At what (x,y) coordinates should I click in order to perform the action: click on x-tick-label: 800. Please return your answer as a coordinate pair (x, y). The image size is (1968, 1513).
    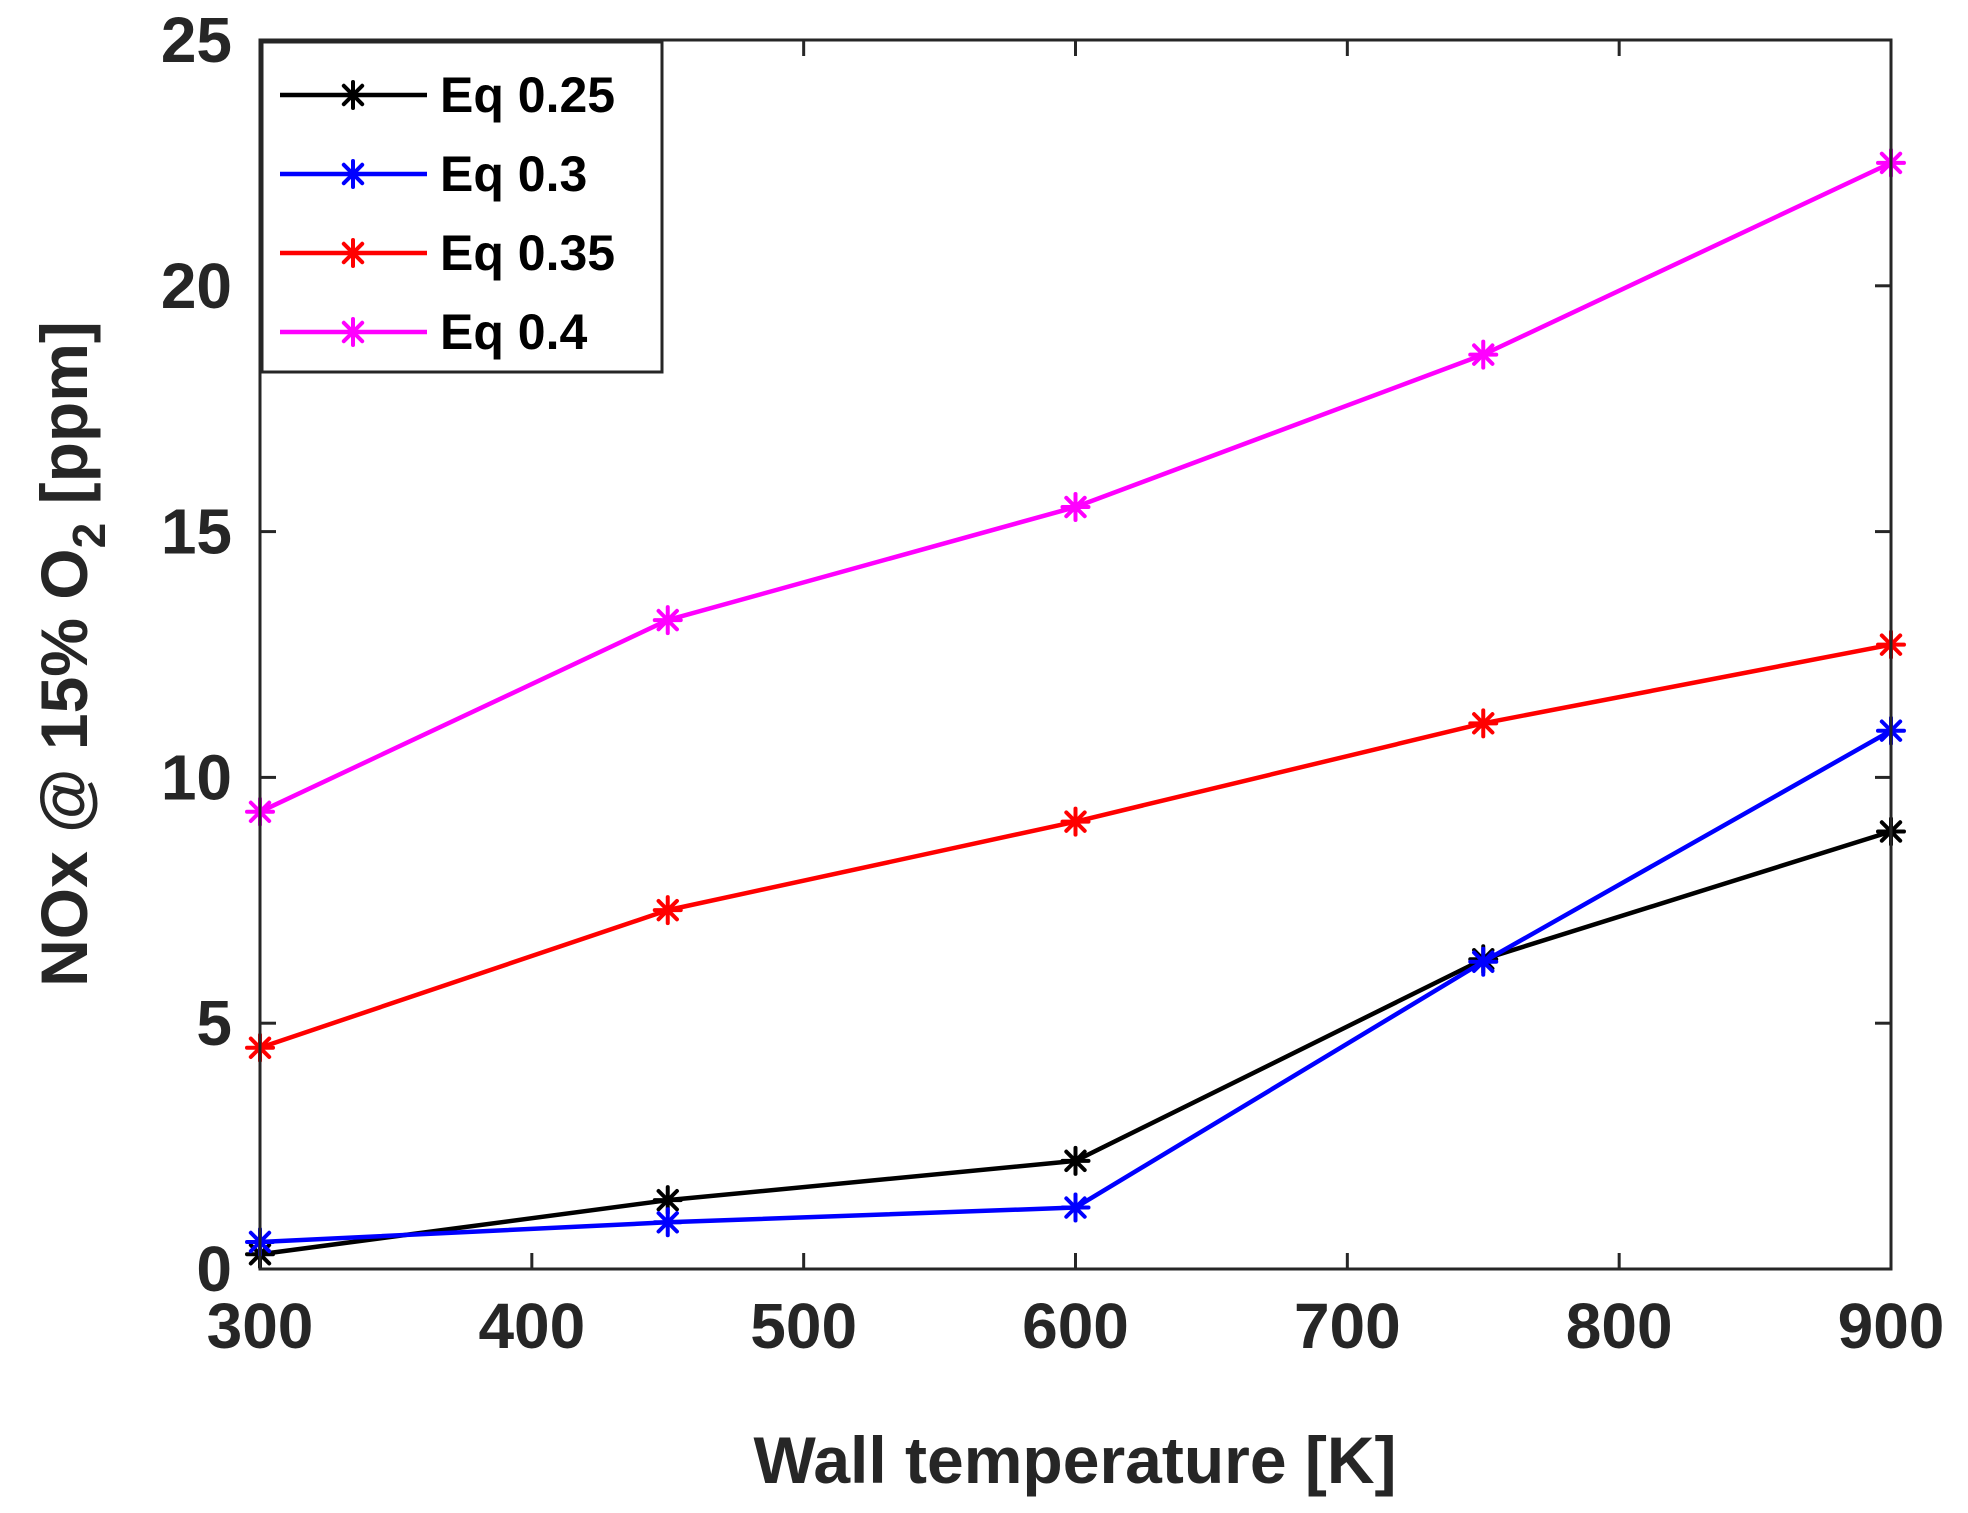
    Looking at the image, I should click on (1619, 1326).